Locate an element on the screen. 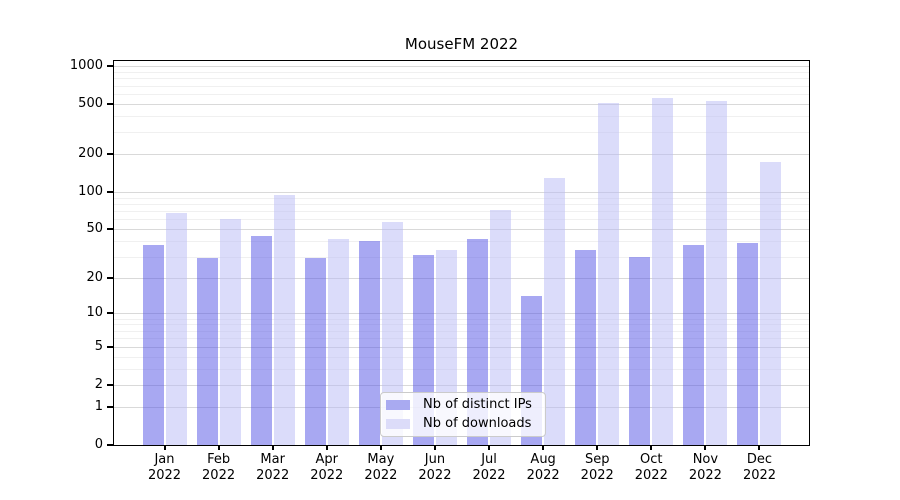 This screenshot has height=500, width=900. x-tick-label: May 2022 is located at coordinates (381, 467).